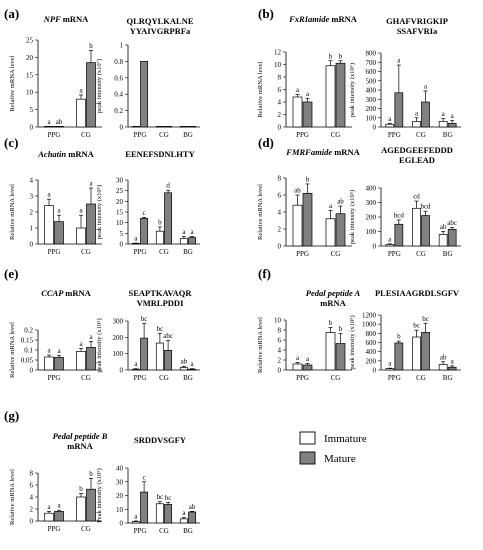 Image resolution: width=483 pixels, height=550 pixels. What do you see at coordinates (30, 41) in the screenshot?
I see `y-tick-label: 25` at bounding box center [30, 41].